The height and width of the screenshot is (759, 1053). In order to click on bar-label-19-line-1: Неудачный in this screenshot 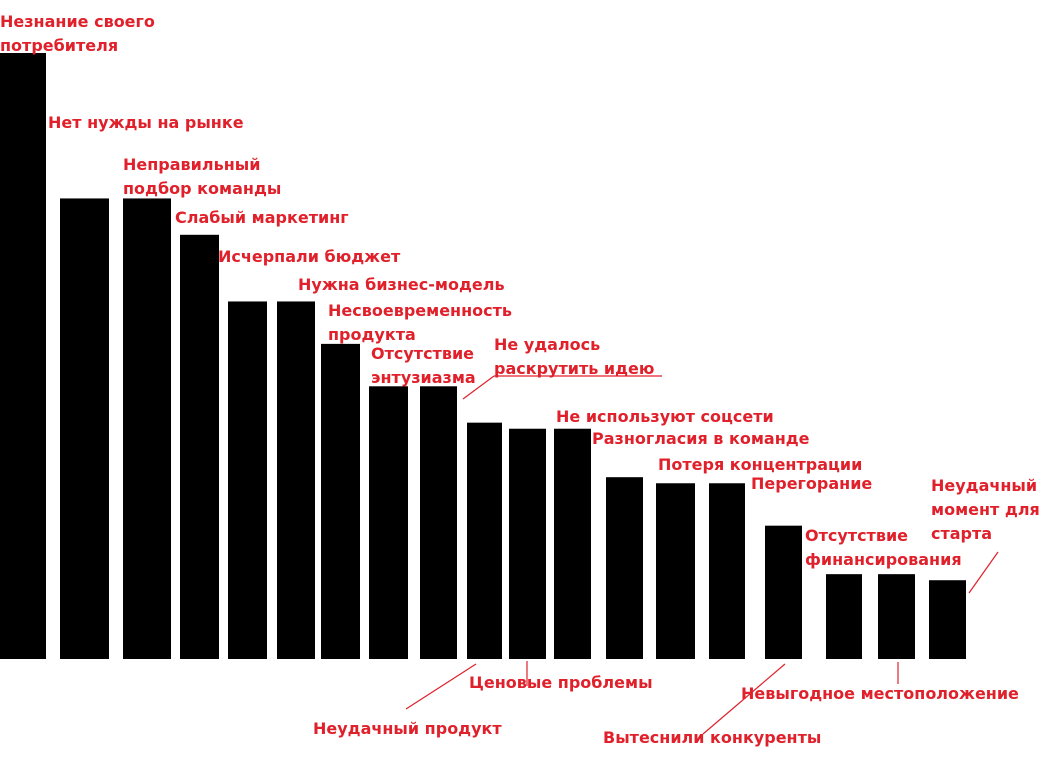, I will do `click(984, 485)`.